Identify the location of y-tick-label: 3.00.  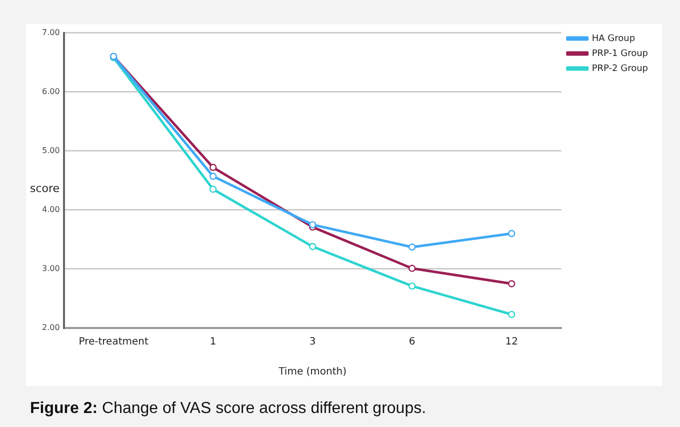
(51, 269).